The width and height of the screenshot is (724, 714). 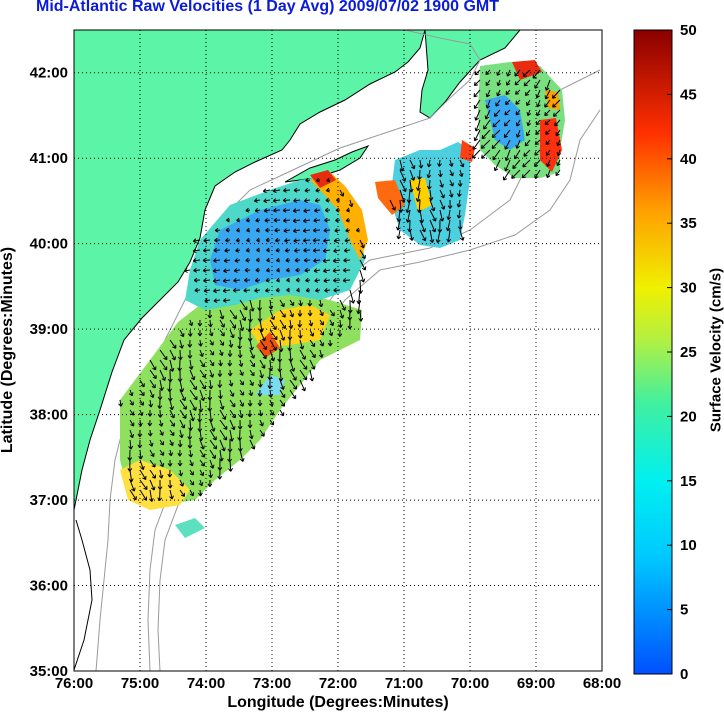 I want to click on y-tick-label: 38:00, so click(x=49, y=415).